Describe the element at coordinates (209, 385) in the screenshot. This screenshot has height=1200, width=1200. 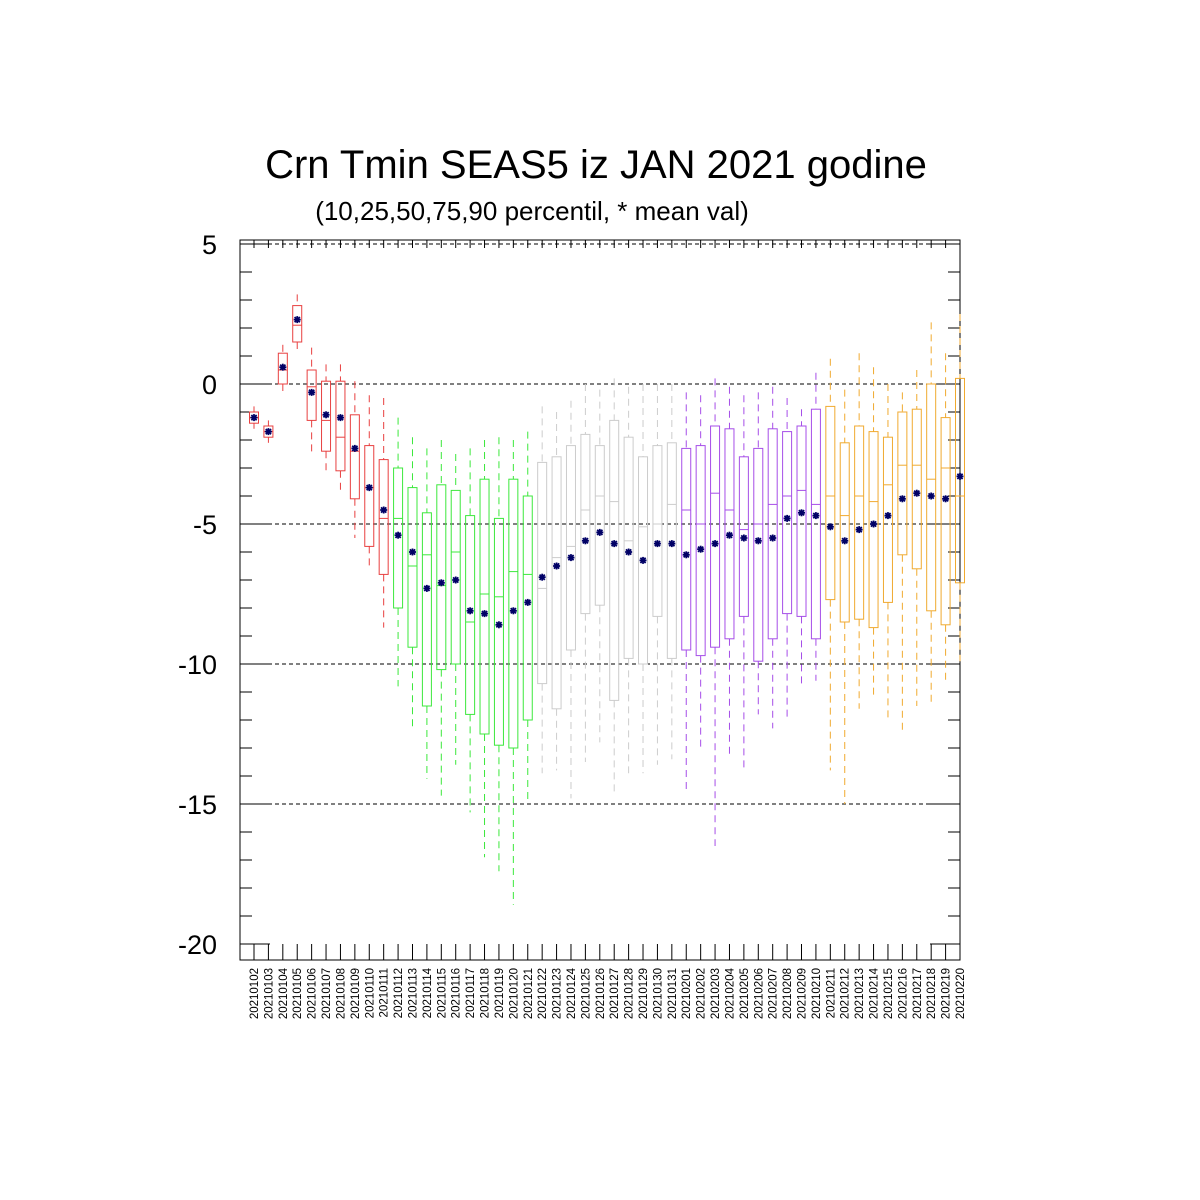
I see `y-tick-label: 0` at that location.